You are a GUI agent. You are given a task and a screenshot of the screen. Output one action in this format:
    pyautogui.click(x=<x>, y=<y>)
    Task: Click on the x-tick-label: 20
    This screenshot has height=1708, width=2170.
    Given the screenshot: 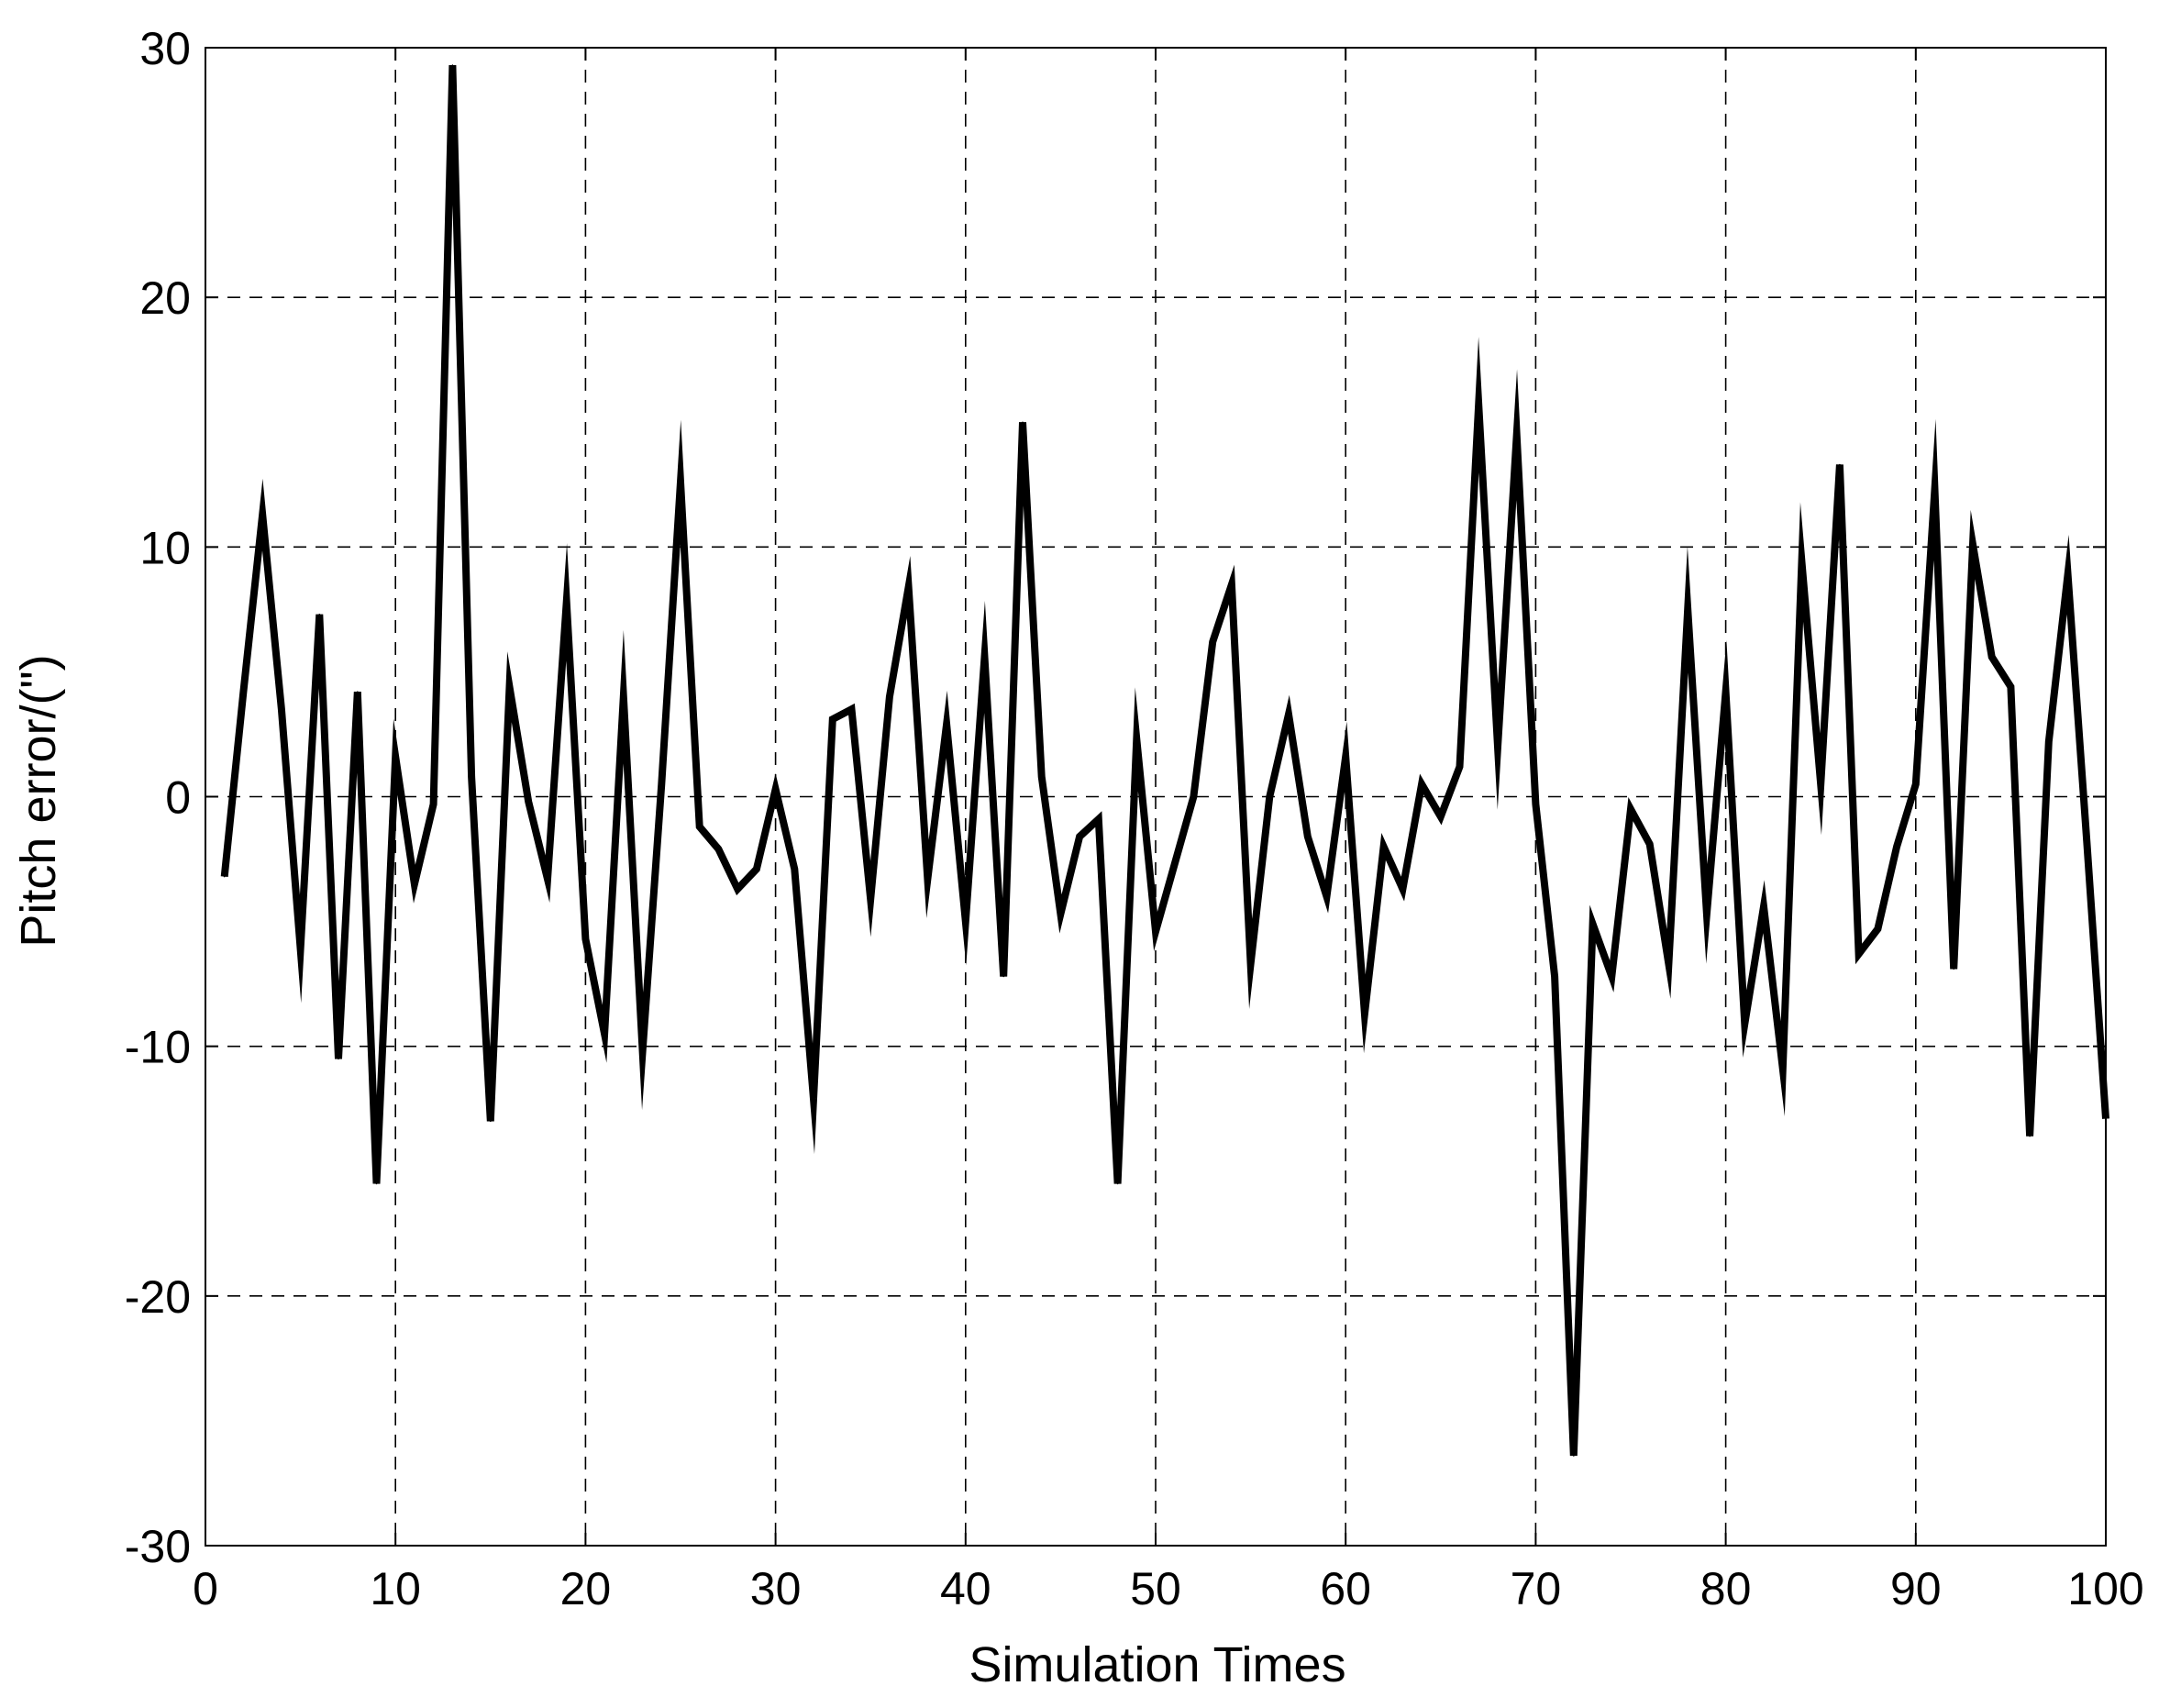 What is the action you would take?
    pyautogui.click(x=586, y=1588)
    